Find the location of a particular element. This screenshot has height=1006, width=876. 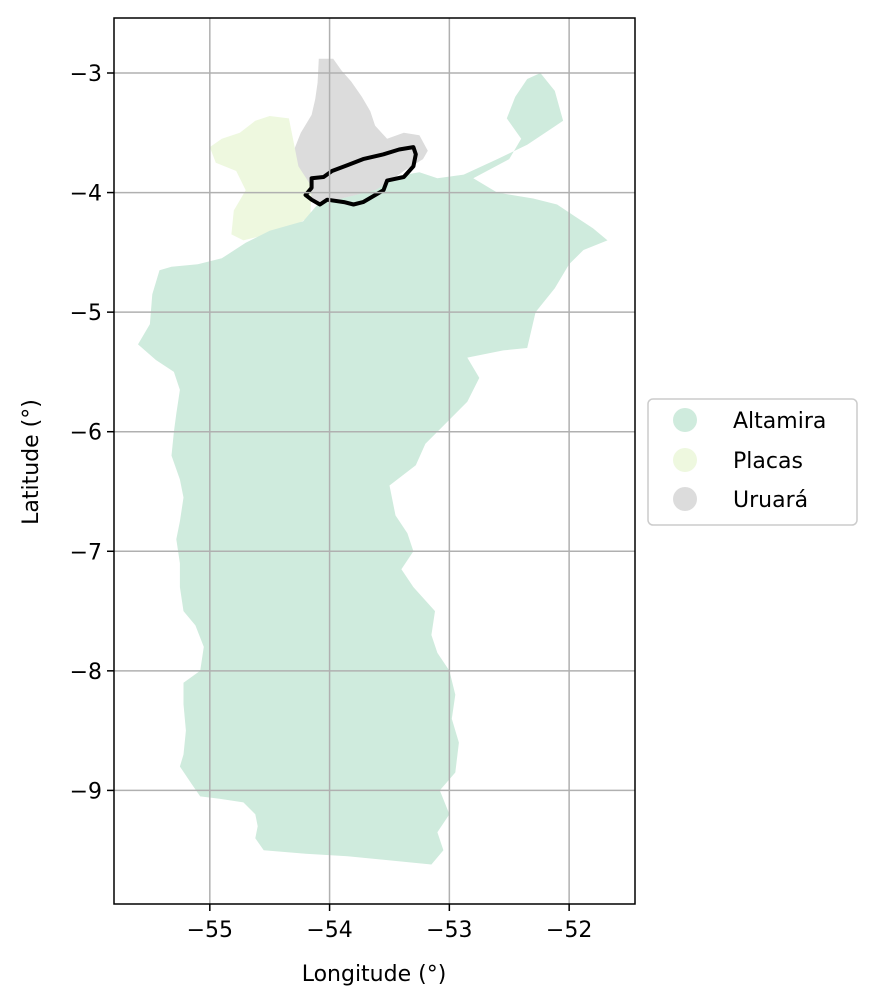

y-tick-label: −8 is located at coordinates (86, 672).